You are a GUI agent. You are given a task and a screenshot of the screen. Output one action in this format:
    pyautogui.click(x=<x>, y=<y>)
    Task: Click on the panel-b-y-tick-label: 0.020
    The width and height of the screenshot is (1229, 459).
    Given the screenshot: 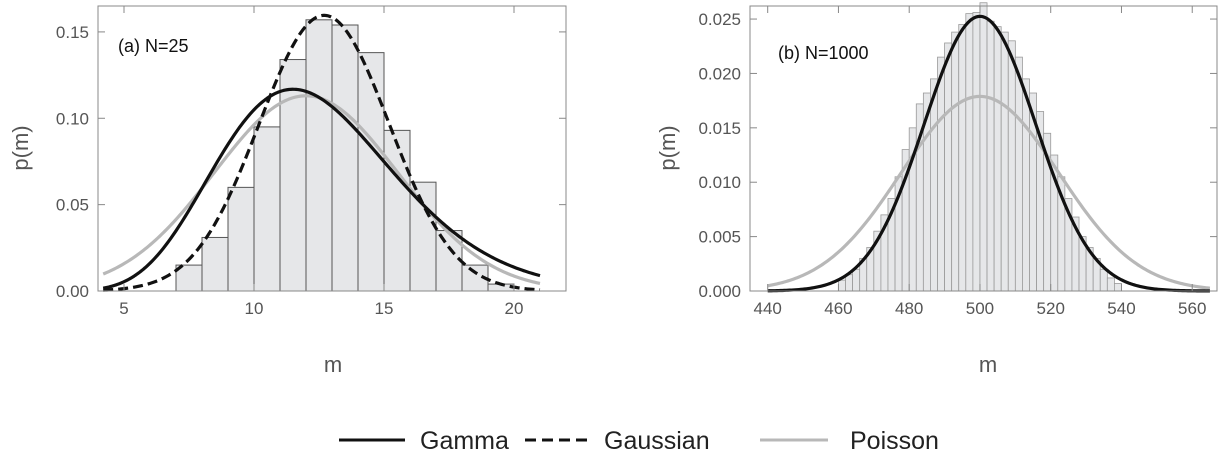 What is the action you would take?
    pyautogui.click(x=719, y=73)
    